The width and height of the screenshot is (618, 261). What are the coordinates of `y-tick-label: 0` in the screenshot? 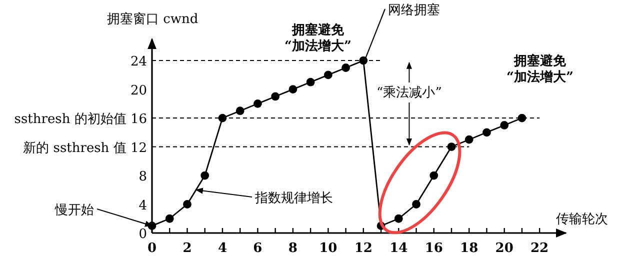 It's located at (142, 234).